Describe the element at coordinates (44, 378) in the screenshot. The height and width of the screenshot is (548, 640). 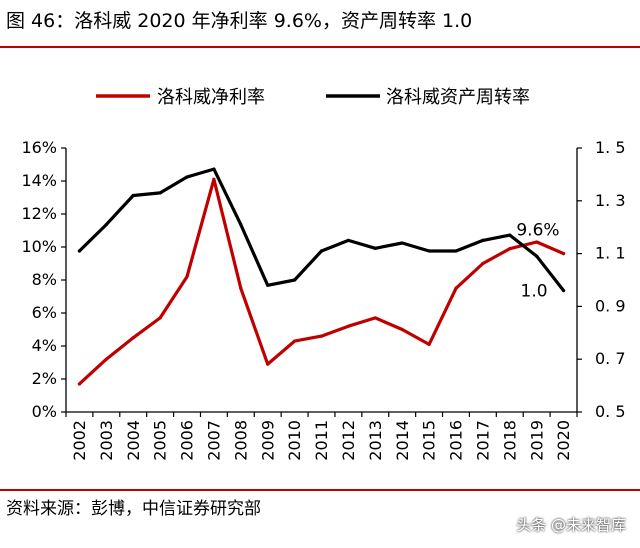
I see `y-left-tick-label: 2%` at that location.